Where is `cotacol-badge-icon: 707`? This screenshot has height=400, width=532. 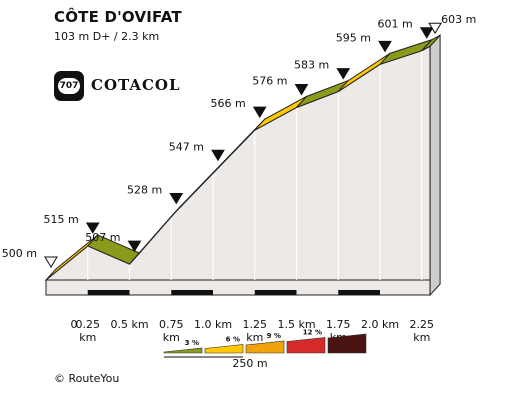 cotacol-badge-icon: 707 is located at coordinates (69, 86).